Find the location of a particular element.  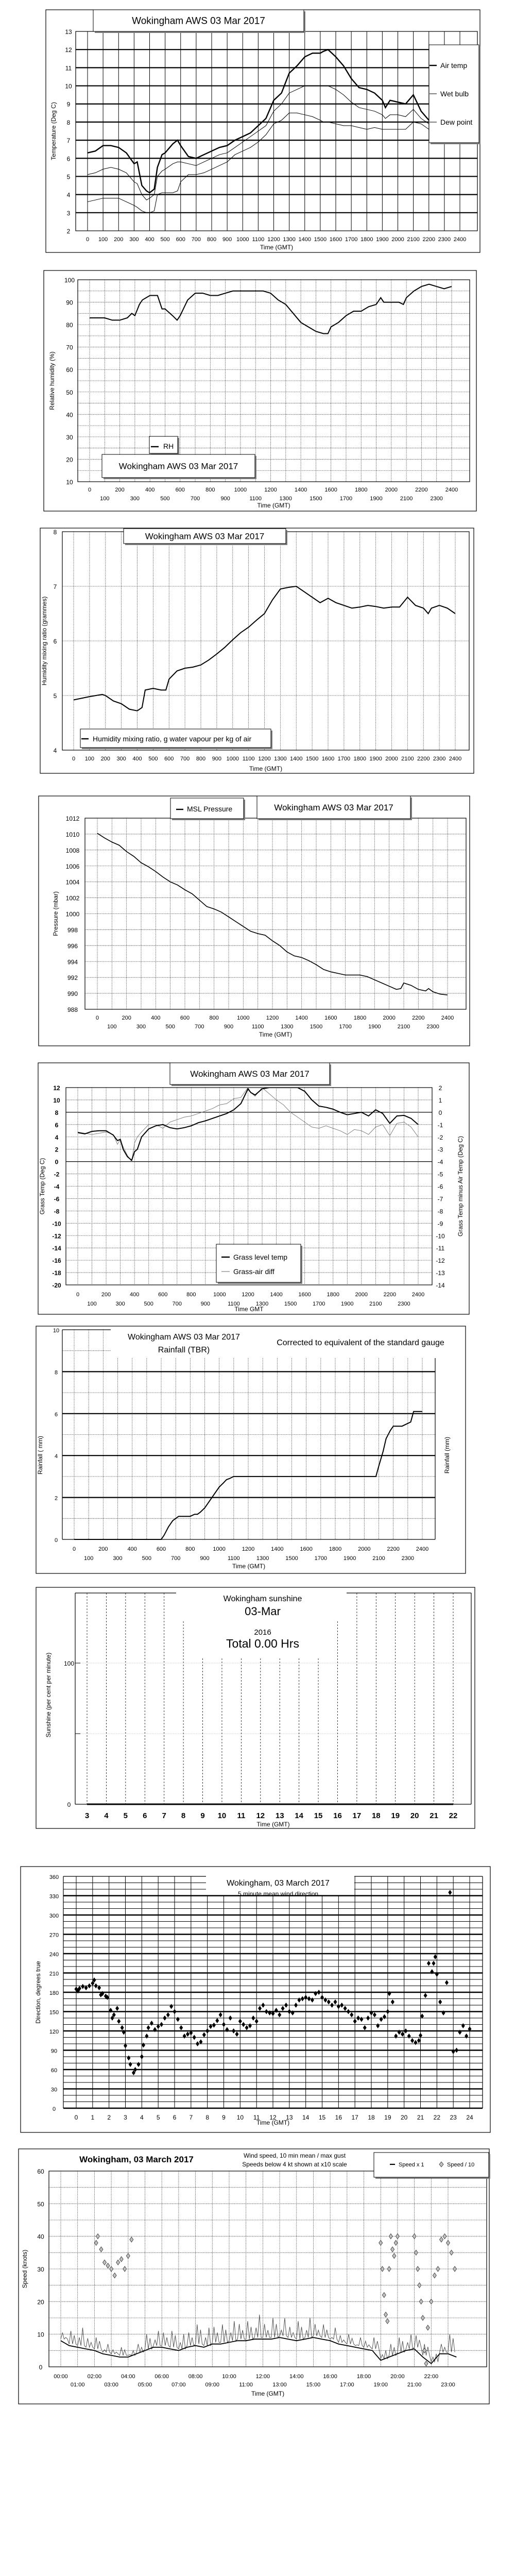

y-tick-label: 10 is located at coordinates (68, 86).